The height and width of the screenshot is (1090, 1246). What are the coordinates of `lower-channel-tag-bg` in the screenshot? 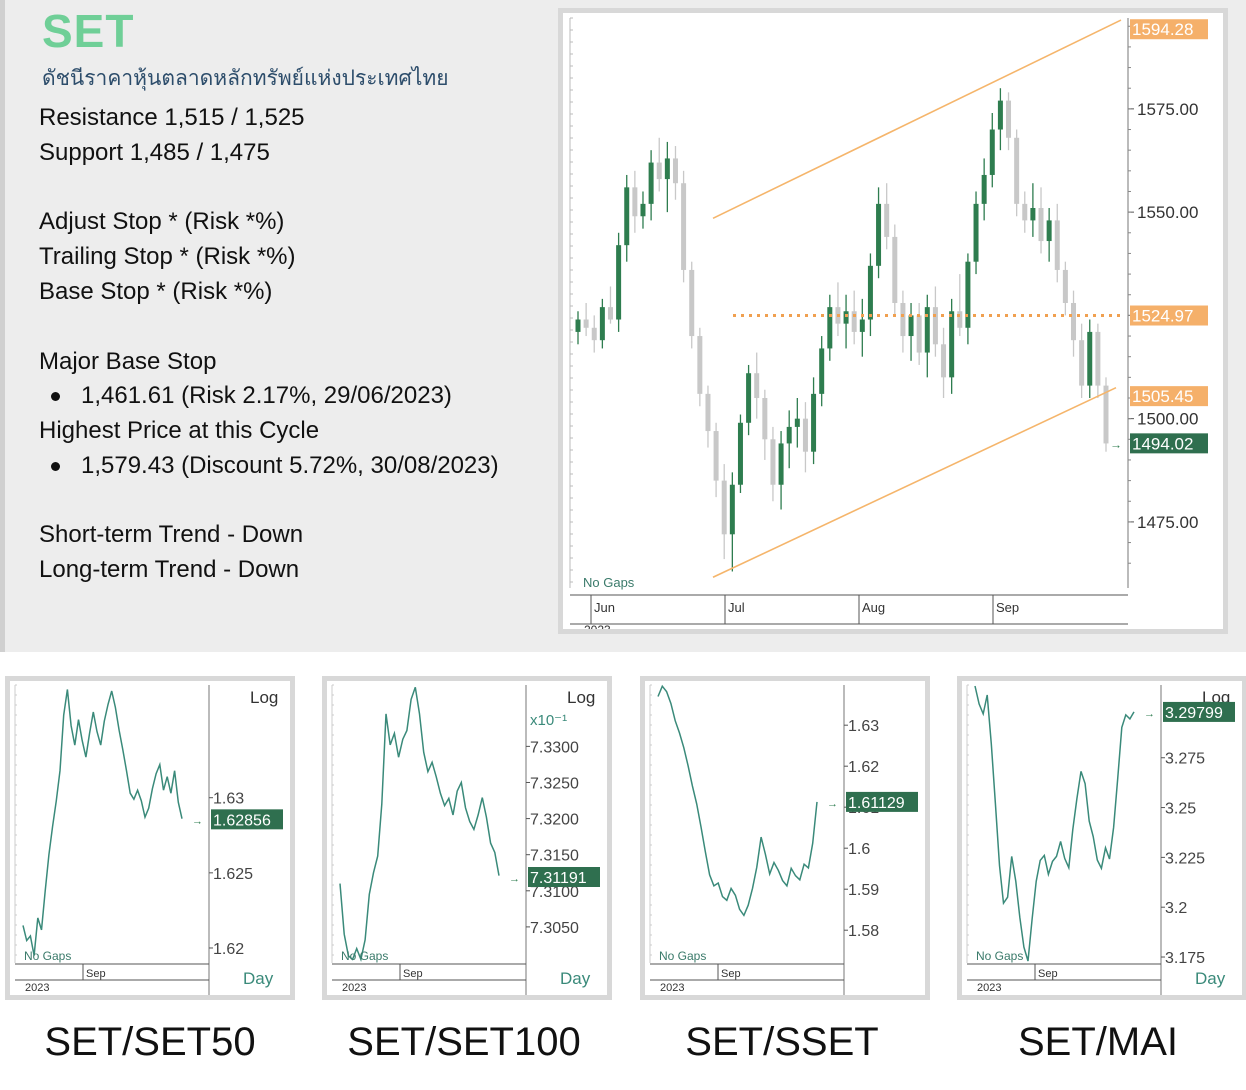 It's located at (1169, 396).